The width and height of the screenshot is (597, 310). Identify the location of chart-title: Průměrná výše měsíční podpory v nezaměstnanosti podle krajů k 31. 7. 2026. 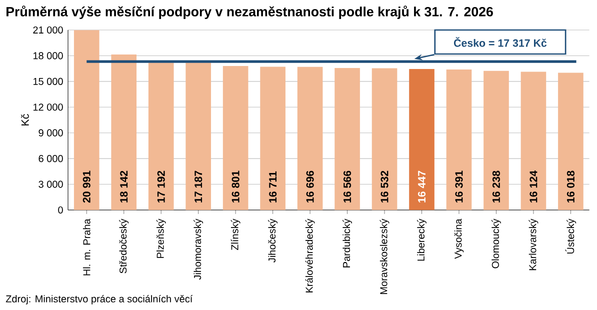
(249, 13).